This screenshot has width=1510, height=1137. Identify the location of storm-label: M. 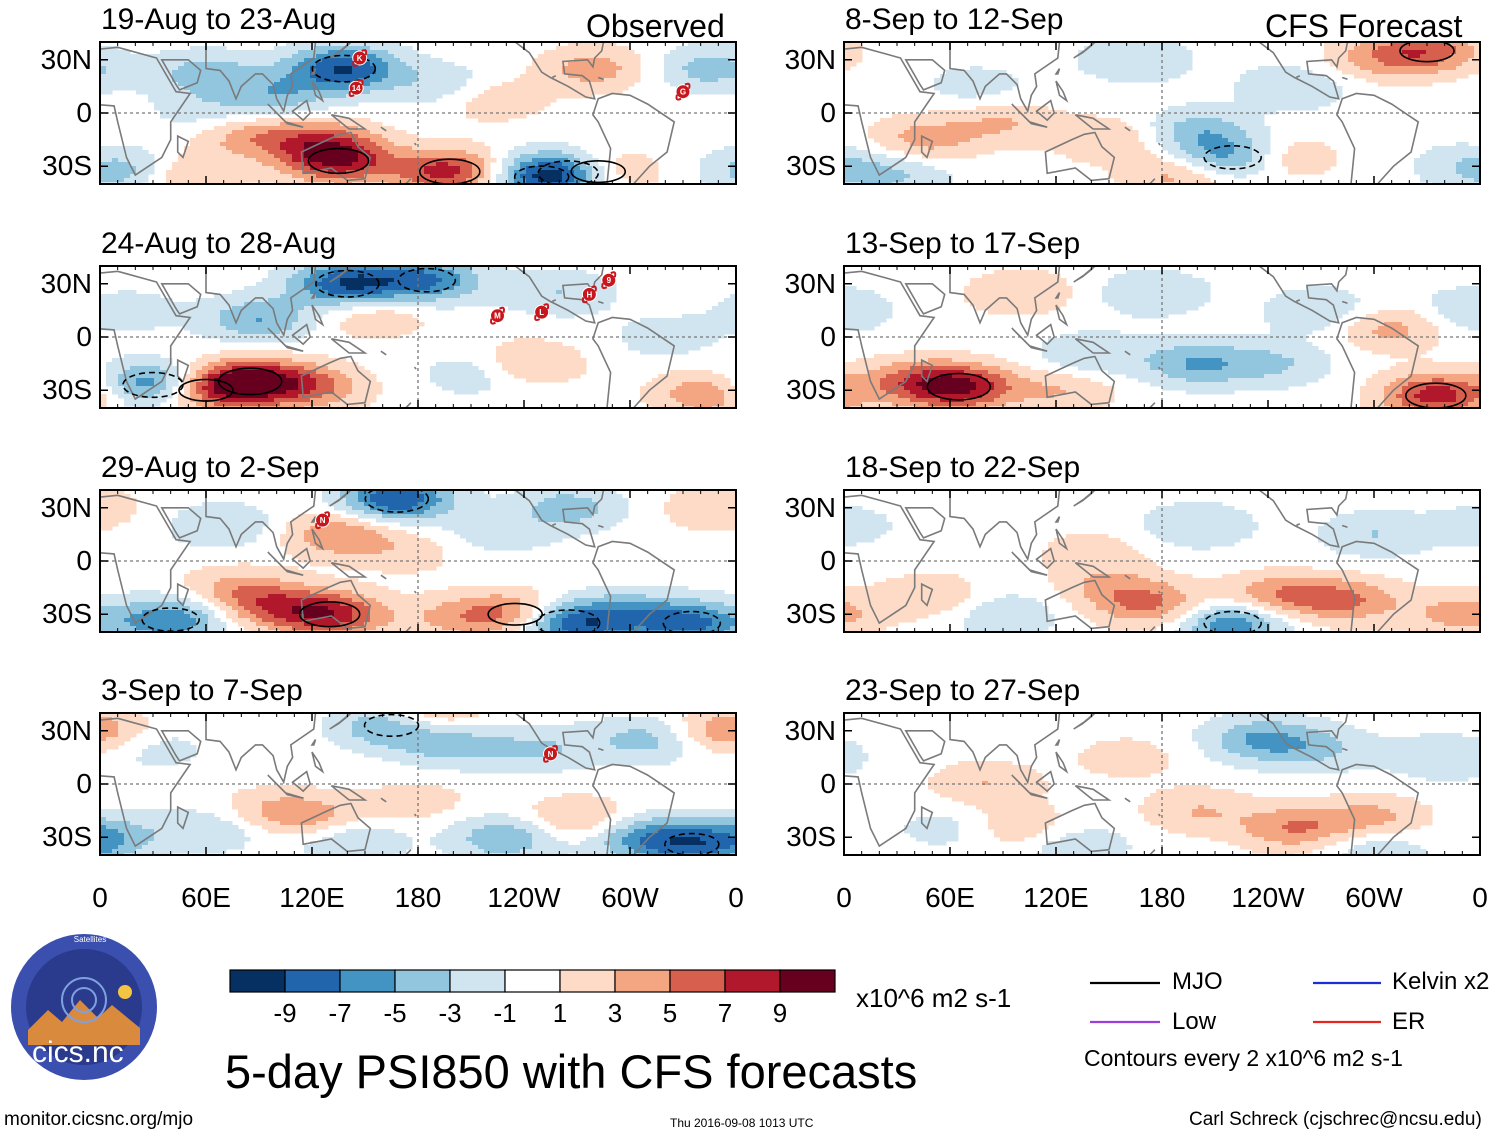
(497, 316).